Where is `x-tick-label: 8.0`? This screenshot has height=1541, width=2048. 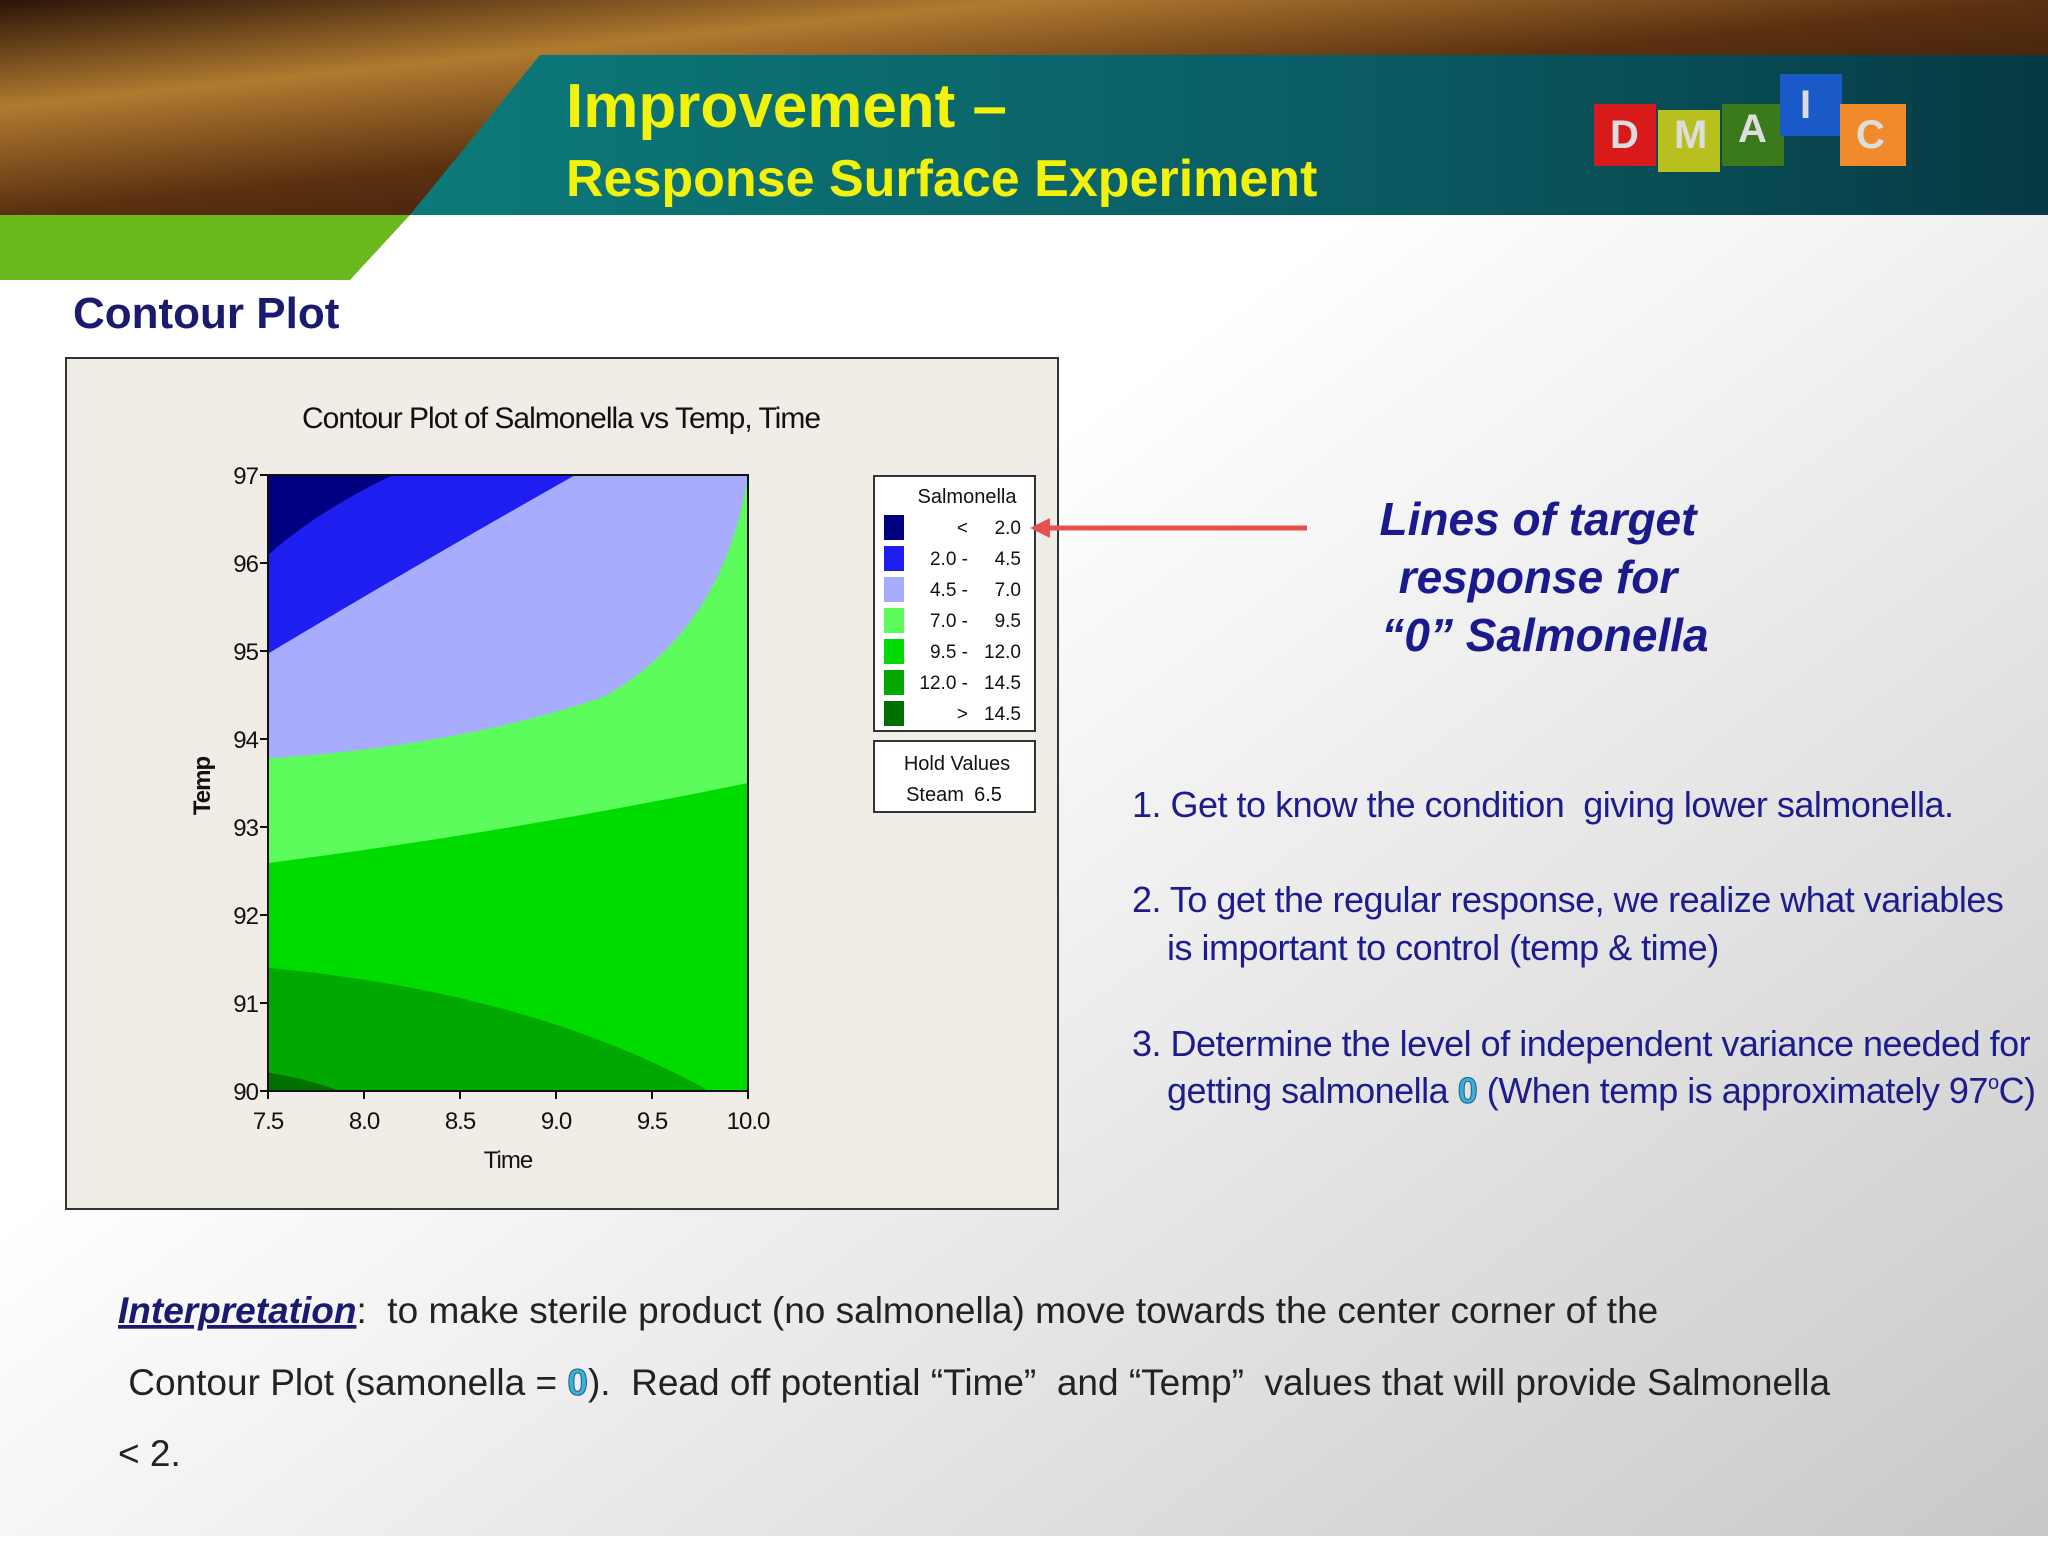 x-tick-label: 8.0 is located at coordinates (364, 1121).